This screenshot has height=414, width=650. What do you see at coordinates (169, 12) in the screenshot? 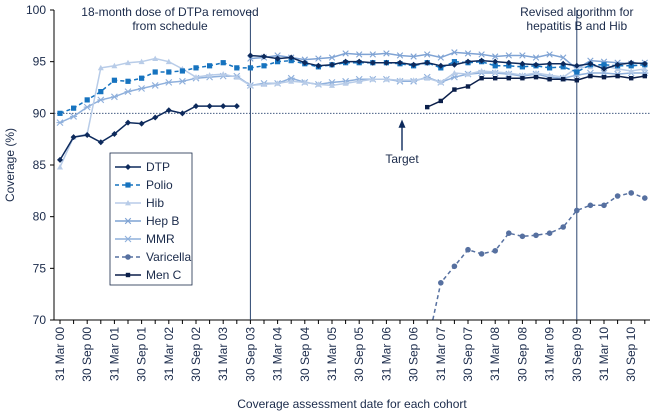
I see `vertical-marker-label: 18-month dose of DTPa removed` at bounding box center [169, 12].